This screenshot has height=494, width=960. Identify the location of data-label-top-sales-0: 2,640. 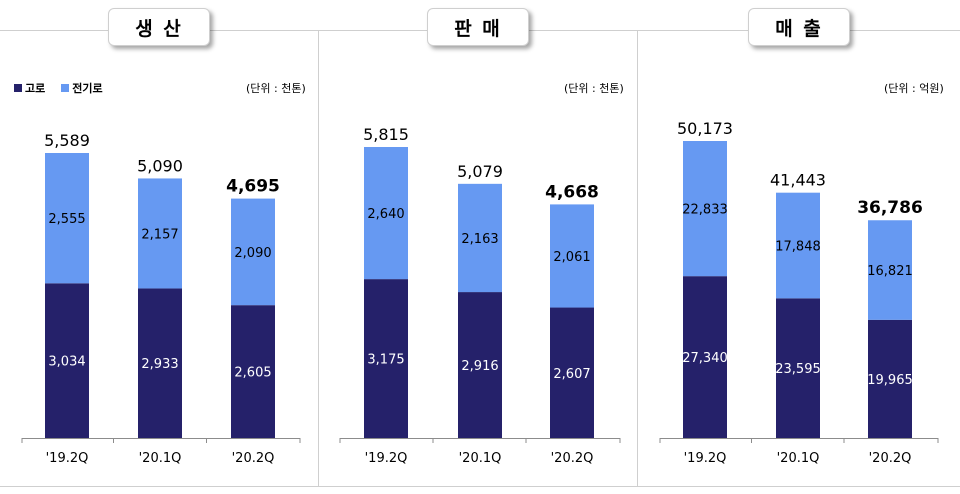
(385, 214).